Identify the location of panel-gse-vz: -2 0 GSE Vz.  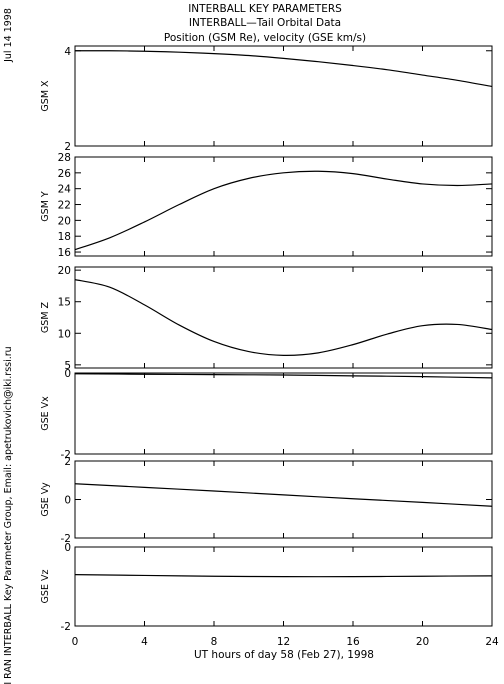
(266, 587).